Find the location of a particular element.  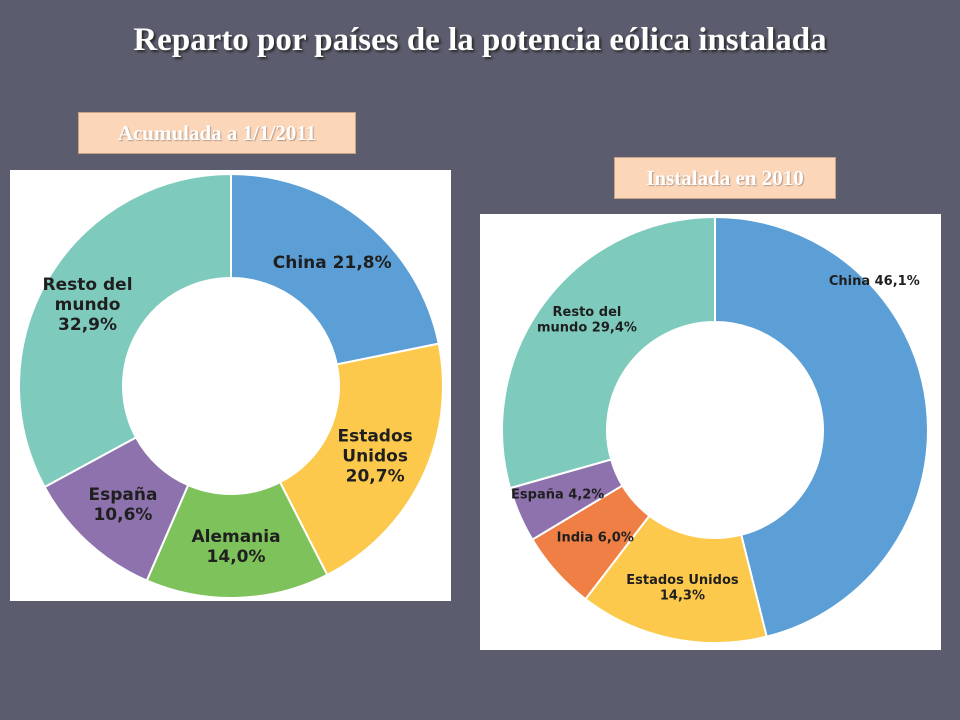

chart1-slice-alemania is located at coordinates (237, 539).